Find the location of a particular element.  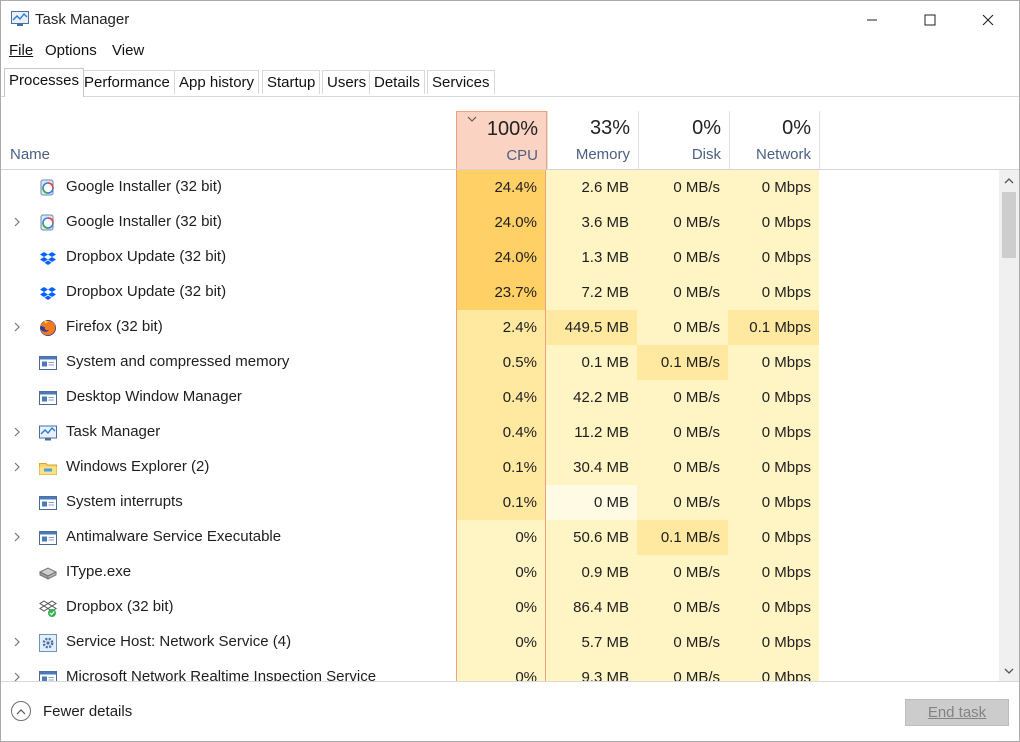

fewer-details-button: Fewer details is located at coordinates (71, 711).